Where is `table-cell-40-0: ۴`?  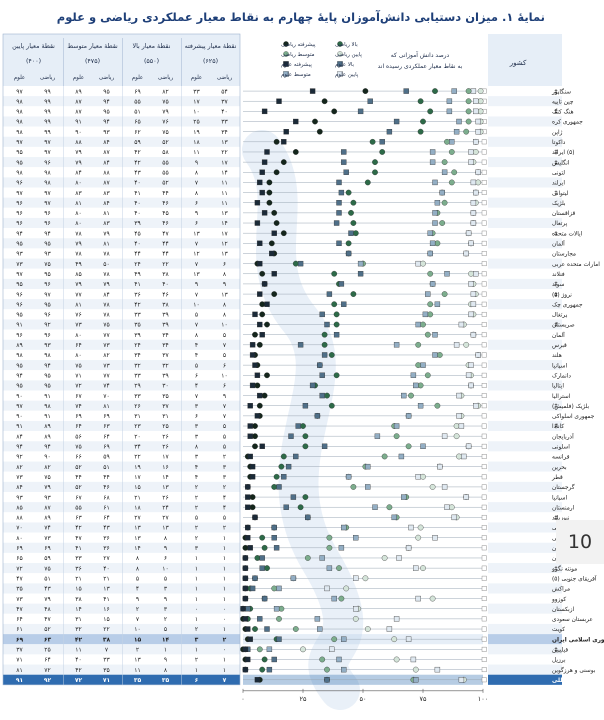
table-cell-40-0: ۴ is located at coordinates (224, 497).